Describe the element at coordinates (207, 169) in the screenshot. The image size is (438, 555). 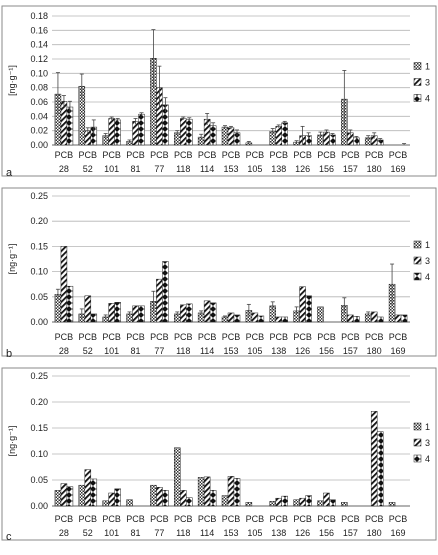
I see `x-tick-label: 114` at that location.